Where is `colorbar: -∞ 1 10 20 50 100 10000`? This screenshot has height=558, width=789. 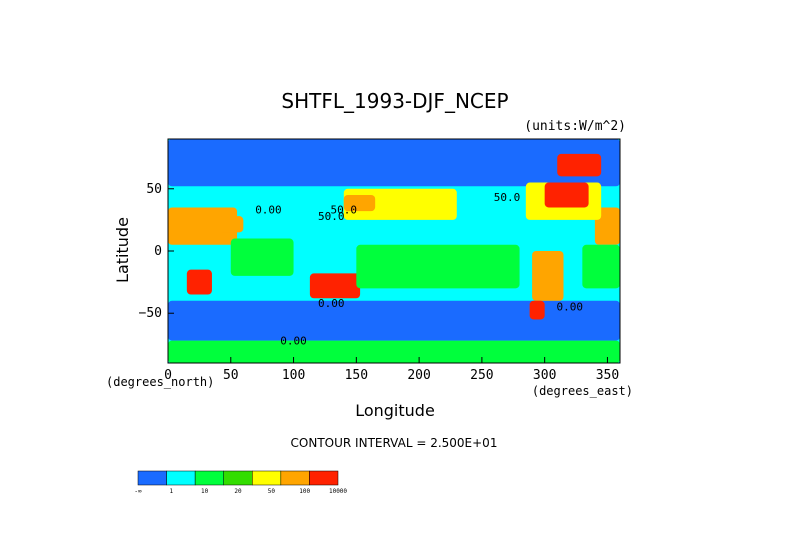
colorbar: -∞ 1 10 20 50 100 10000 is located at coordinates (240, 482).